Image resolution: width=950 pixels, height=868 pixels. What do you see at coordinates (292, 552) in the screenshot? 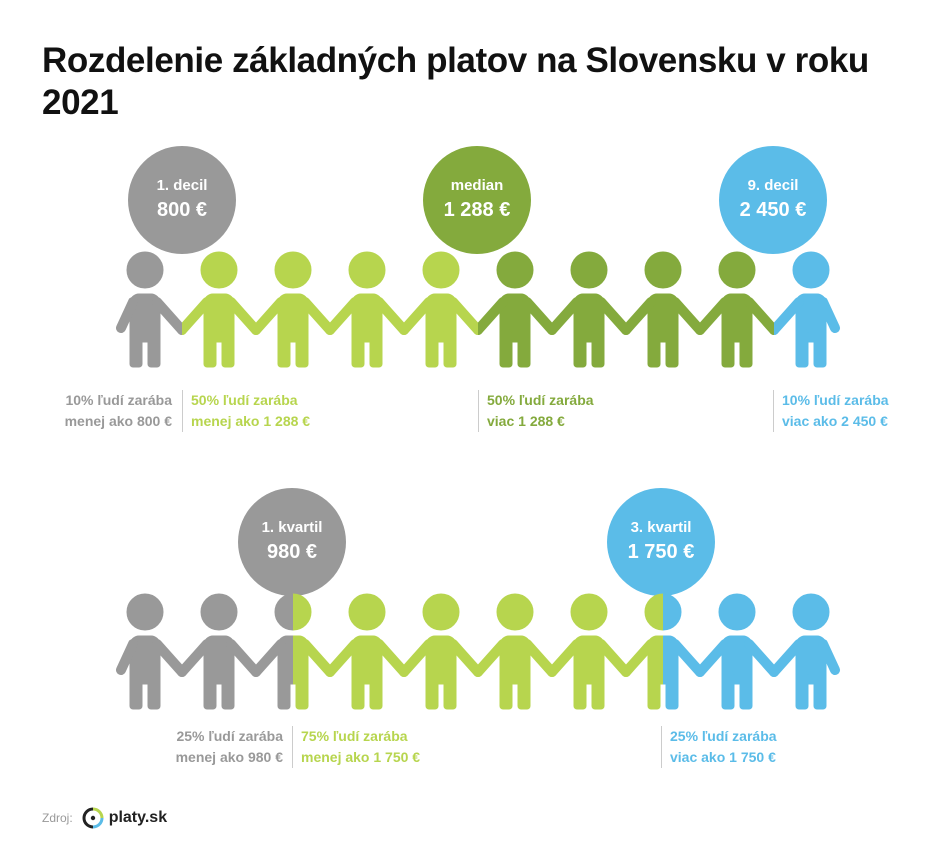
I see `marker-value: 980 €` at bounding box center [292, 552].